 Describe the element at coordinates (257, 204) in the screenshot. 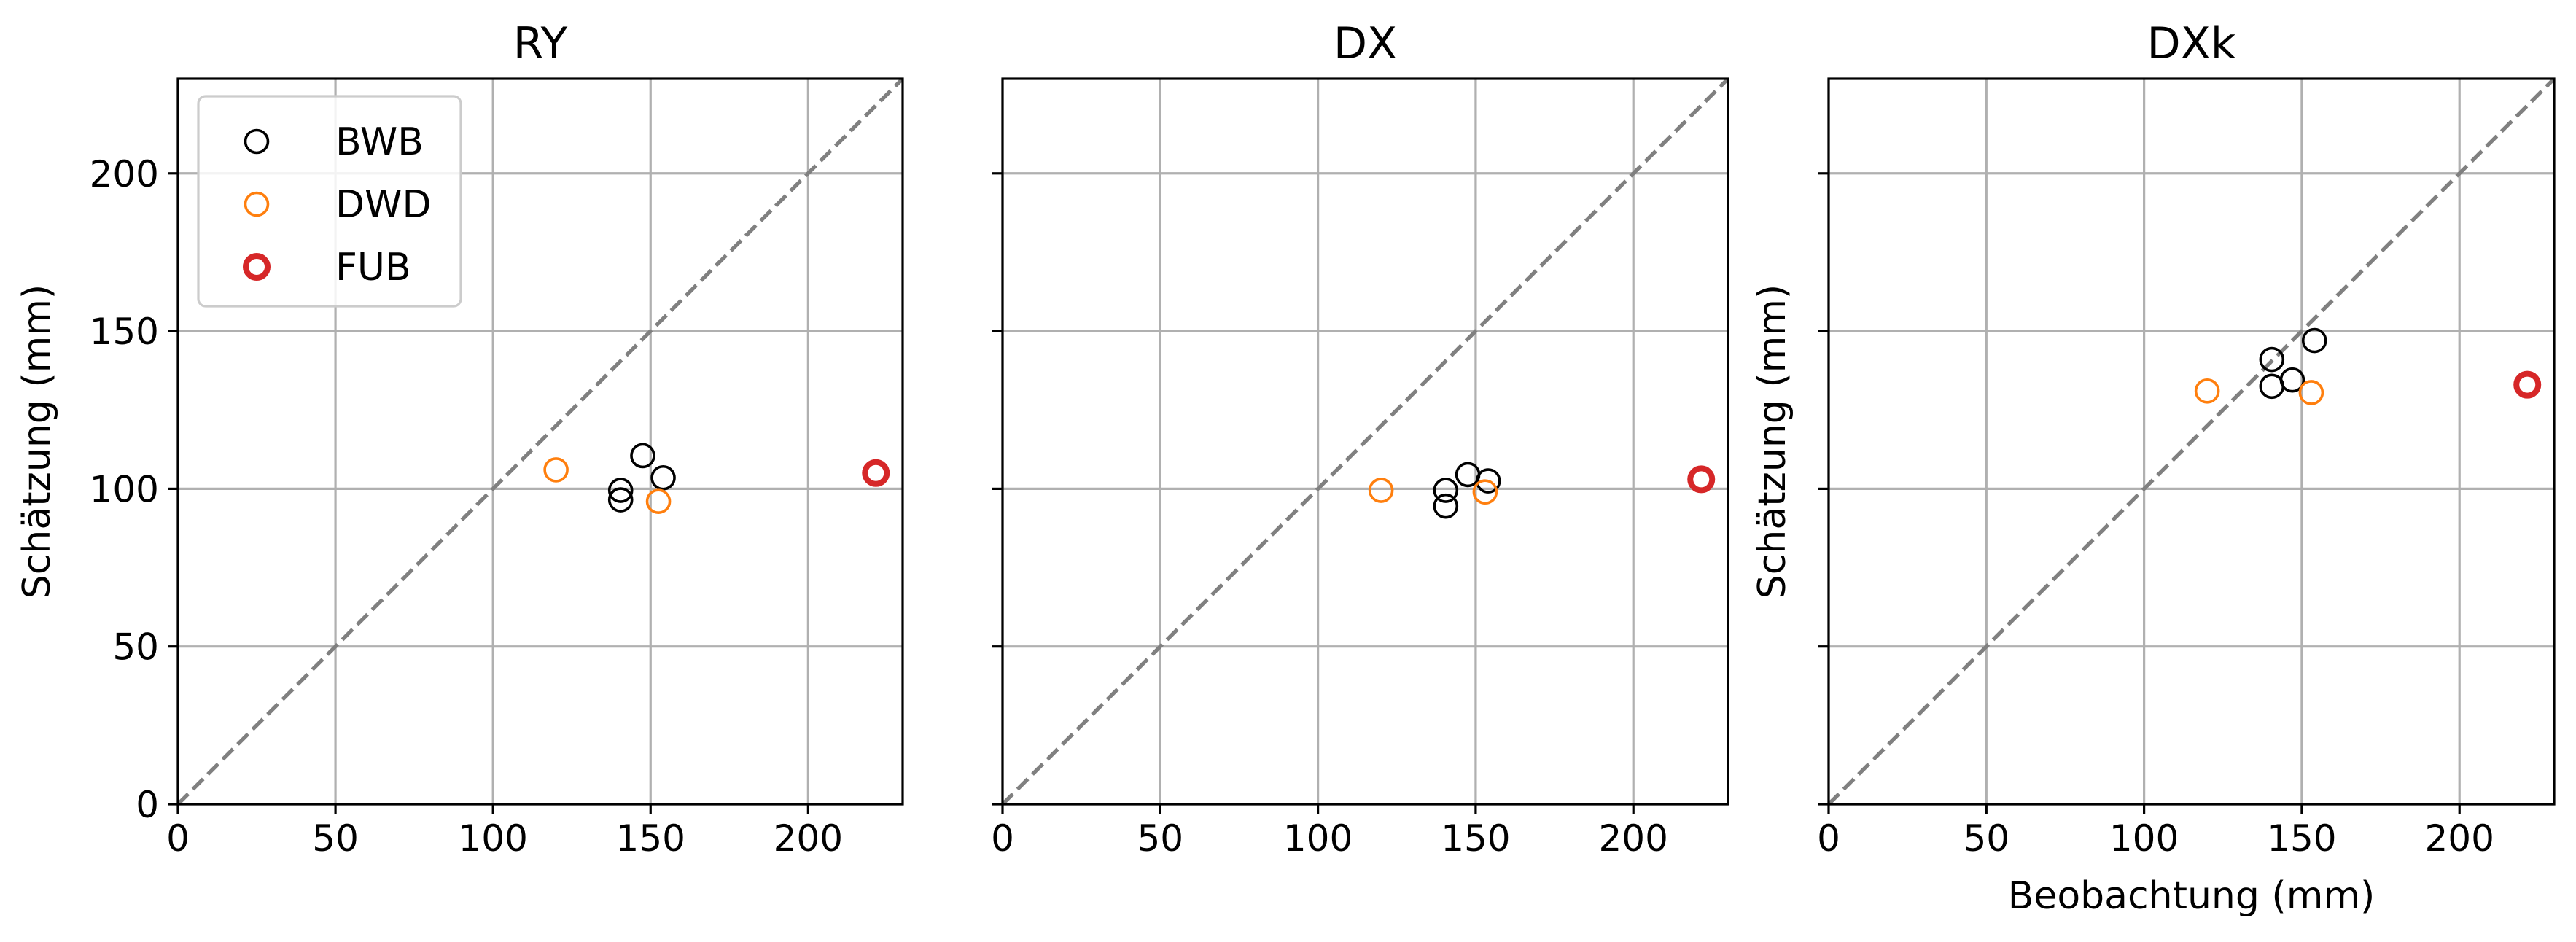

I see `legend-marker-dwd` at that location.